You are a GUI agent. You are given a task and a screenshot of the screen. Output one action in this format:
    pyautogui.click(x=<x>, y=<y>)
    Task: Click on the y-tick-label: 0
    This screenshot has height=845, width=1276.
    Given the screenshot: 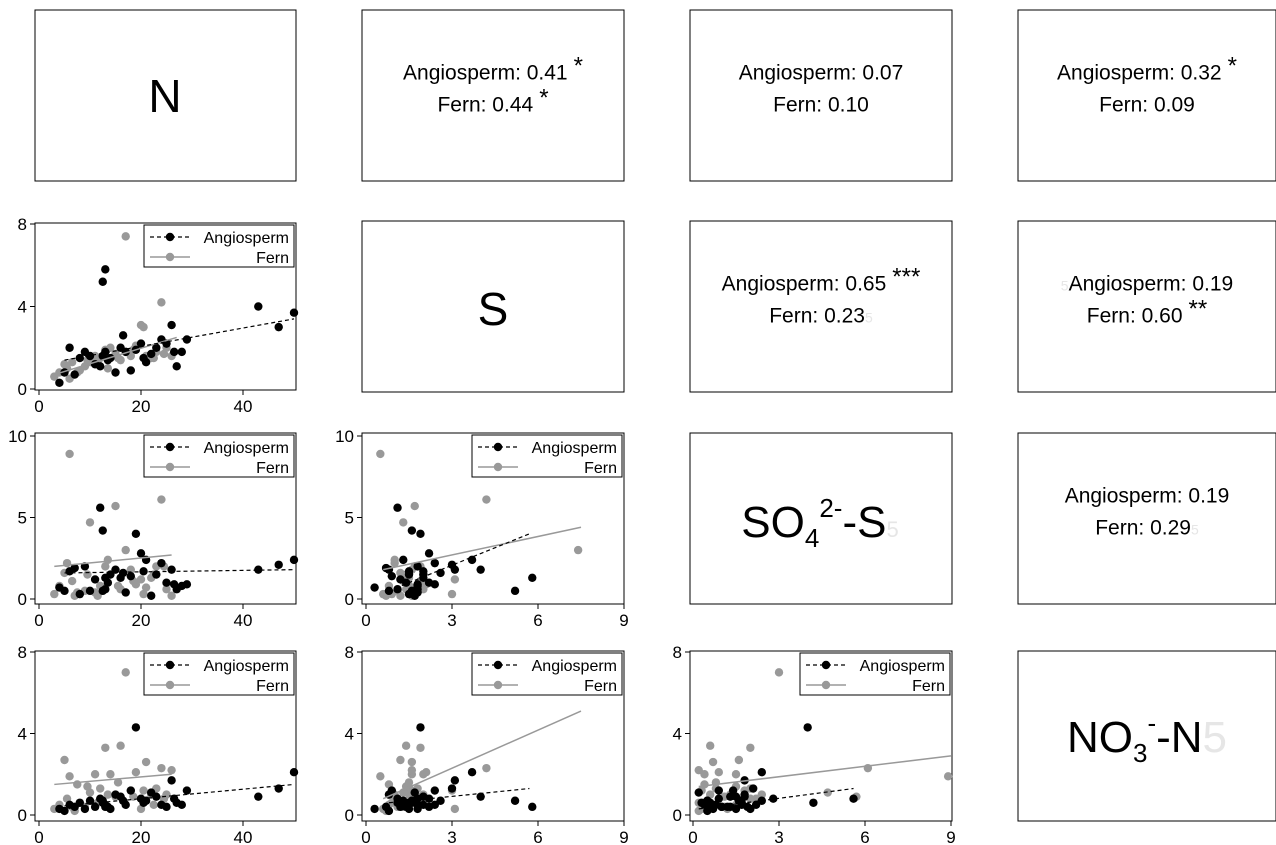 What is the action you would take?
    pyautogui.click(x=677, y=815)
    